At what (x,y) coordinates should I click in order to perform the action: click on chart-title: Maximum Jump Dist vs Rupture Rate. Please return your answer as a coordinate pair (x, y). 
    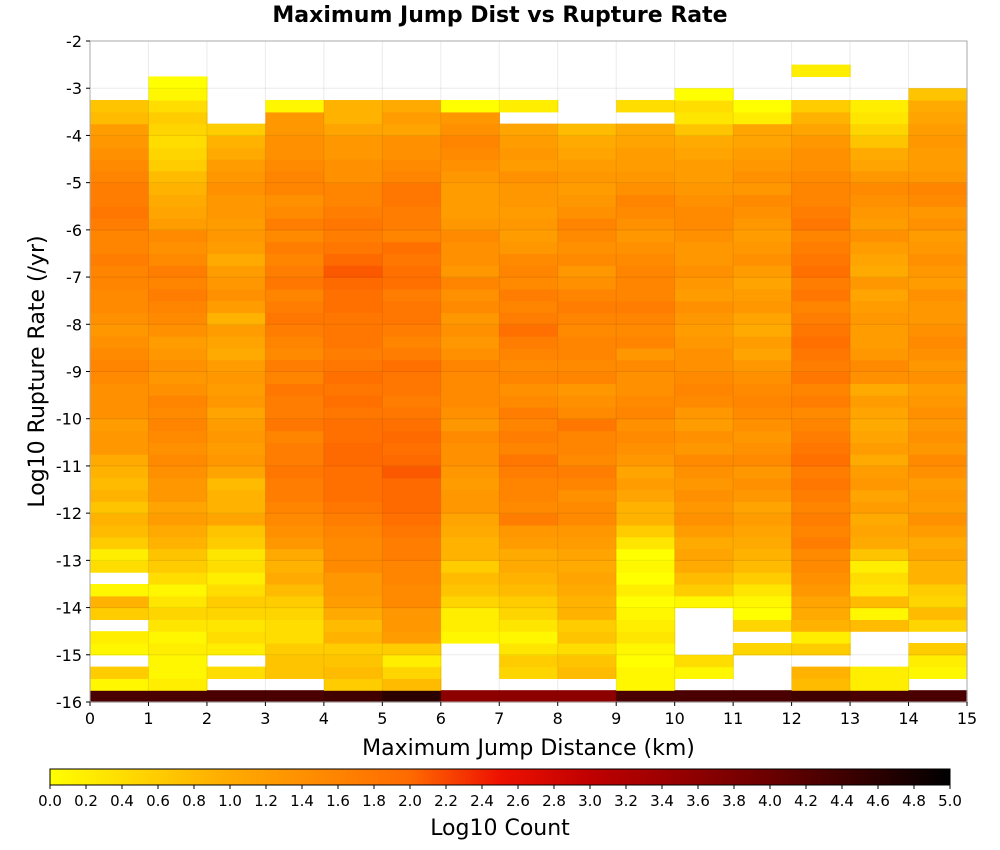
    Looking at the image, I should click on (499, 15).